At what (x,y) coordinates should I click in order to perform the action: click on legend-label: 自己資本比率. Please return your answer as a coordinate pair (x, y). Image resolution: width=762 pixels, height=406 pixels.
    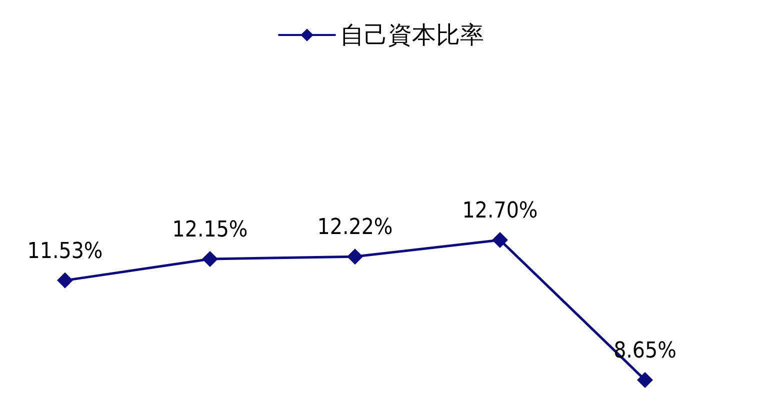
    Looking at the image, I should click on (412, 35).